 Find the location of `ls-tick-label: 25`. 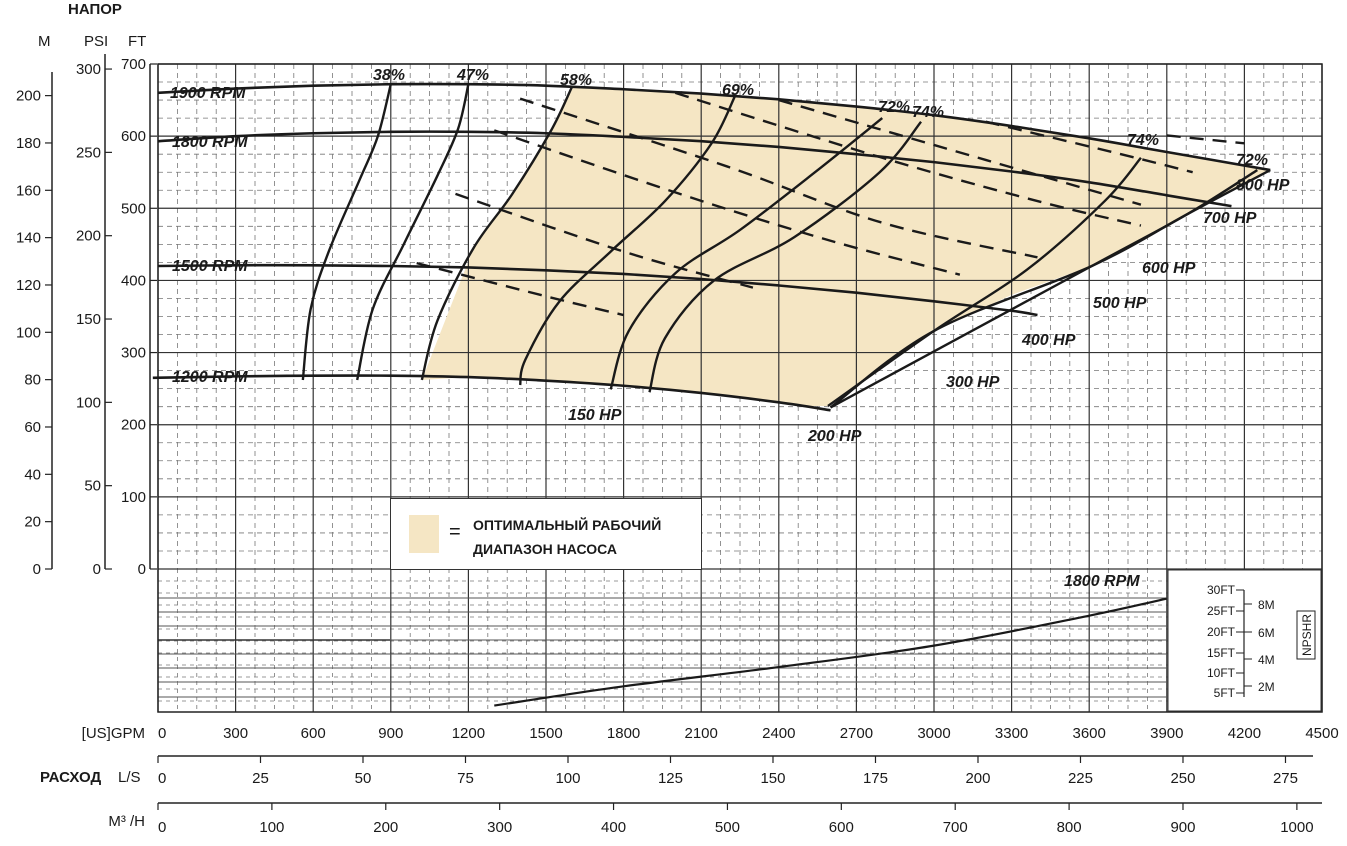

ls-tick-label: 25 is located at coordinates (260, 778).